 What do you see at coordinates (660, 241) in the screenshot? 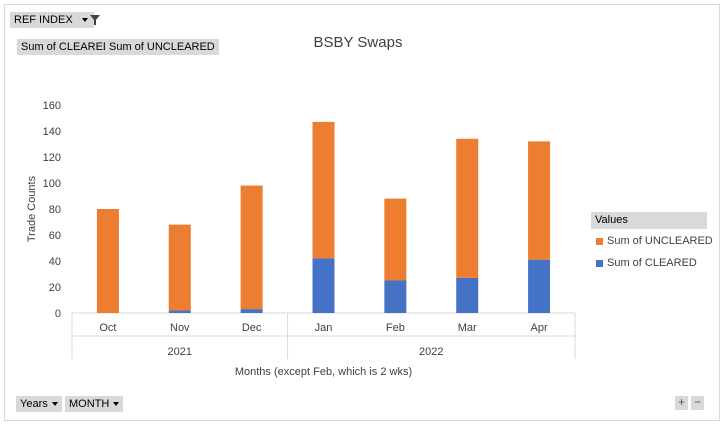
I see `legend-label-uncleared: Sum of UNCLEARED` at bounding box center [660, 241].